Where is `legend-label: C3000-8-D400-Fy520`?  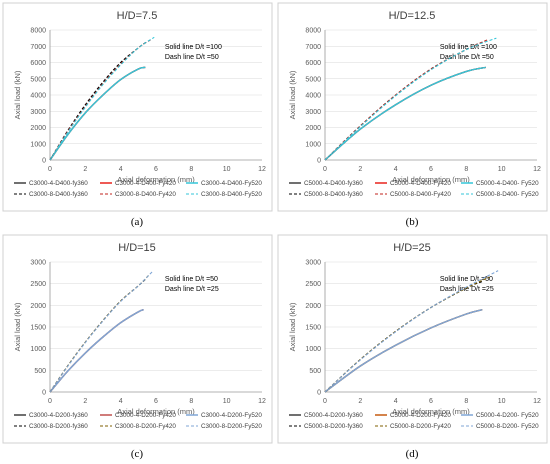
legend-label: C3000-8-D400-Fy520 is located at coordinates (231, 194).